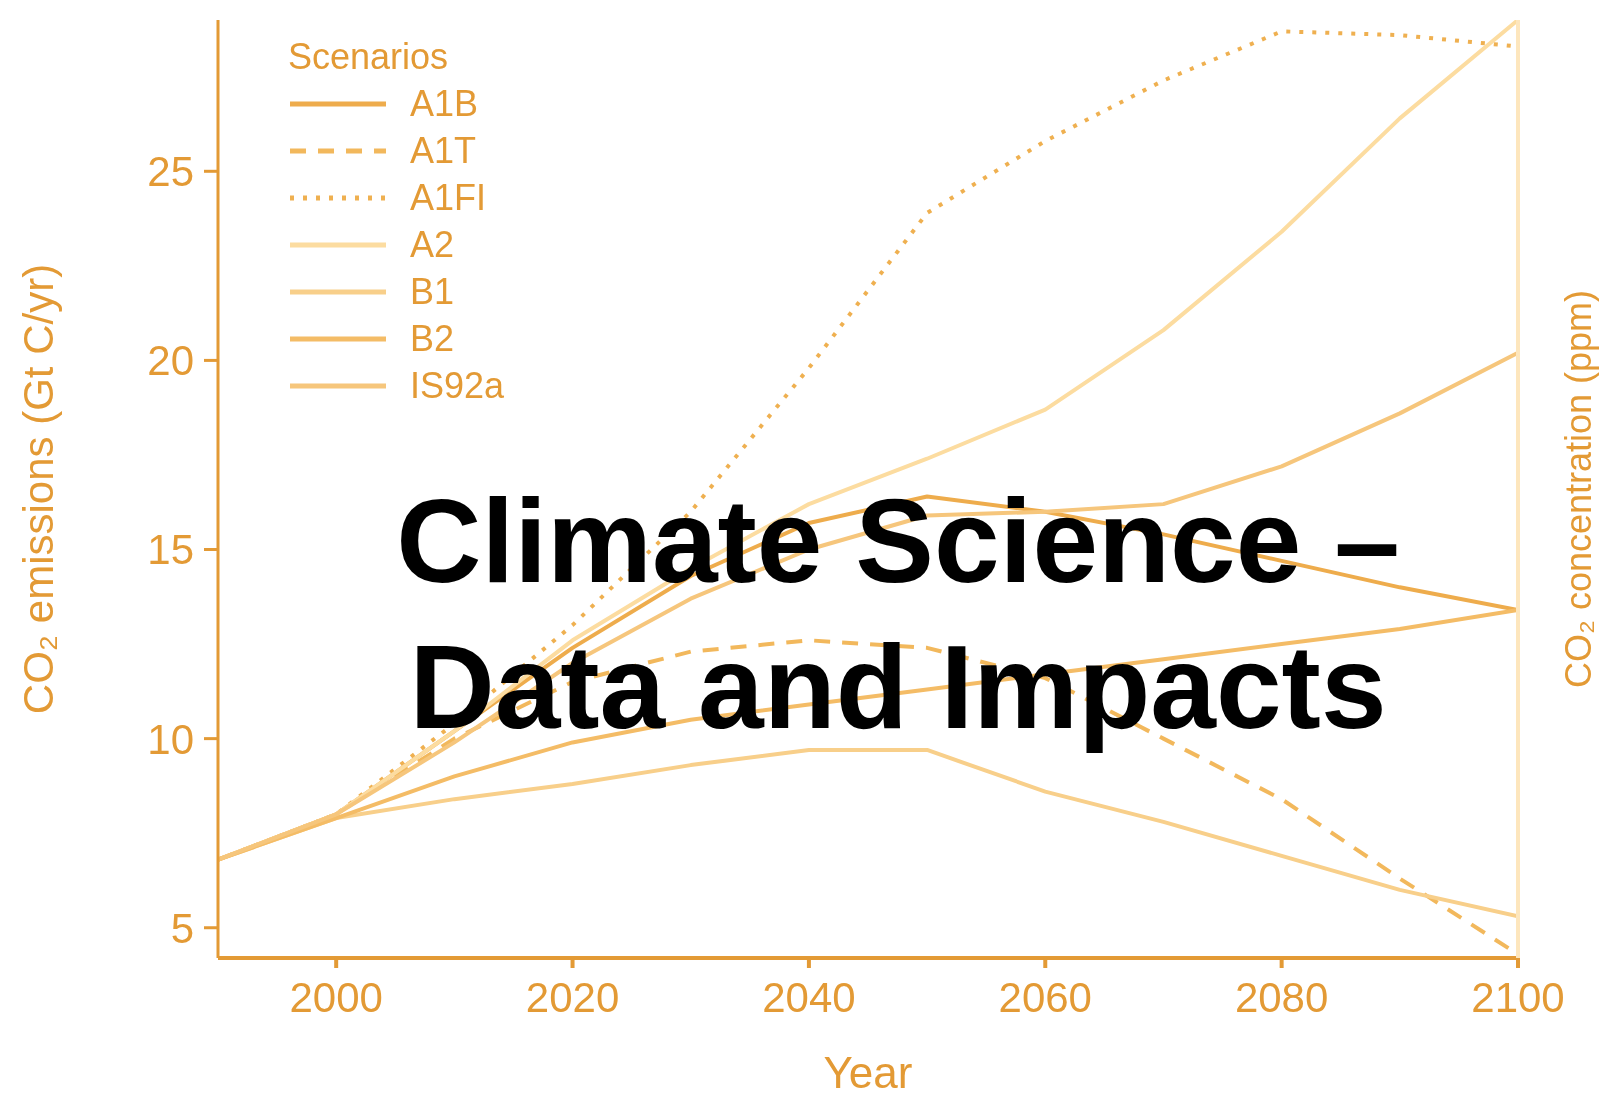 The image size is (1619, 1111). I want to click on legend-label: A1FI, so click(448, 198).